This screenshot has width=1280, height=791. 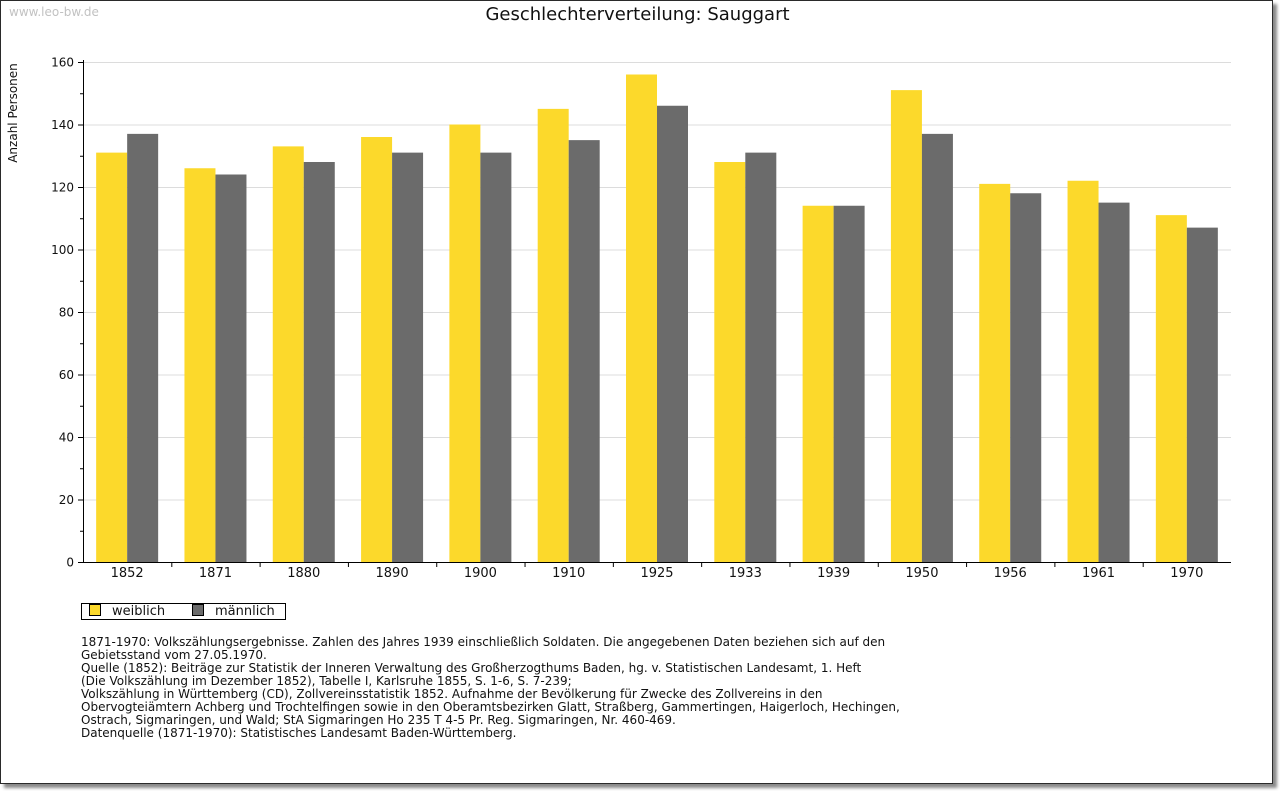 I want to click on bar-maennlich-1925, so click(x=672, y=333).